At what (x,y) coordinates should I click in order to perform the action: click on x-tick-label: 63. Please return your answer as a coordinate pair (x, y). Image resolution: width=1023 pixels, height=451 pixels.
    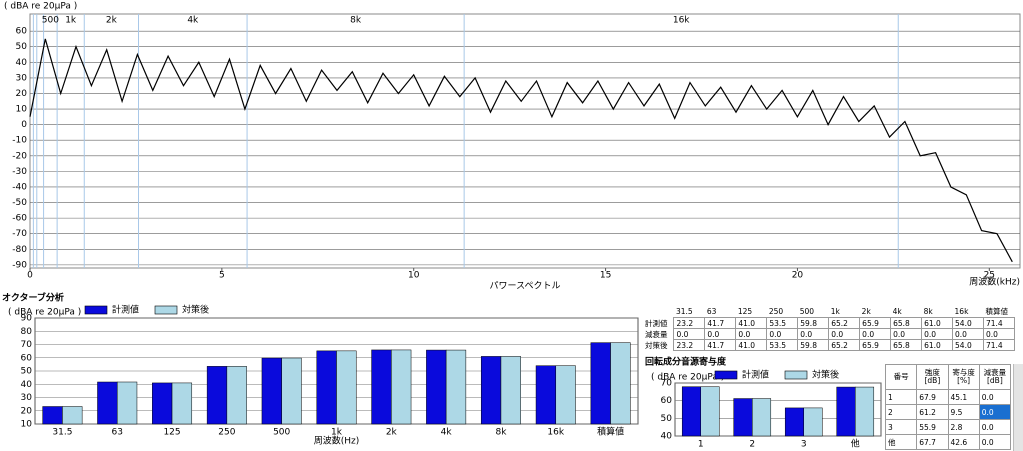
    Looking at the image, I should click on (117, 433).